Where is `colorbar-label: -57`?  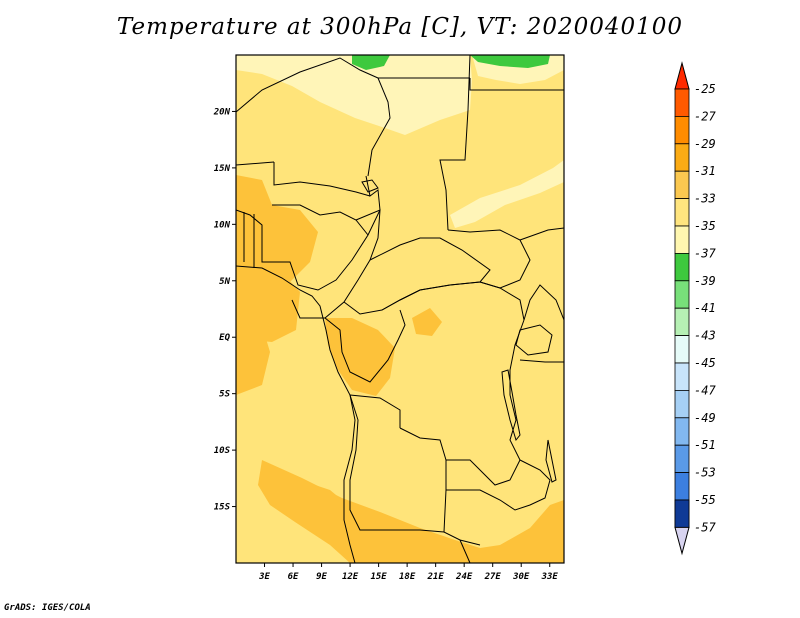 colorbar-label: -57 is located at coordinates (705, 527).